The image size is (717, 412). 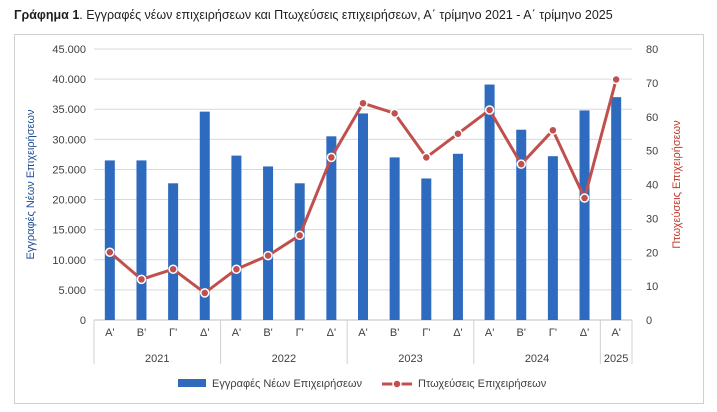 I want to click on y-right-tick-label: 80, so click(x=652, y=50).